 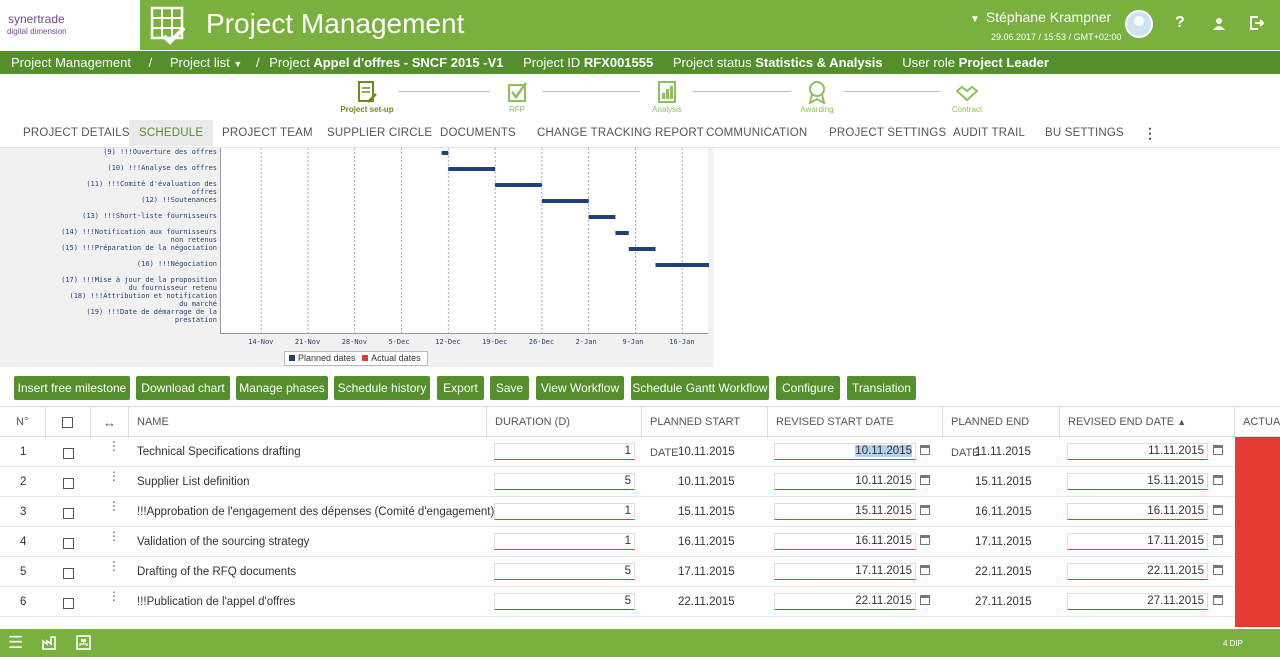 What do you see at coordinates (70, 25) in the screenshot?
I see `synertrade-logo: synertrade digital dimension` at bounding box center [70, 25].